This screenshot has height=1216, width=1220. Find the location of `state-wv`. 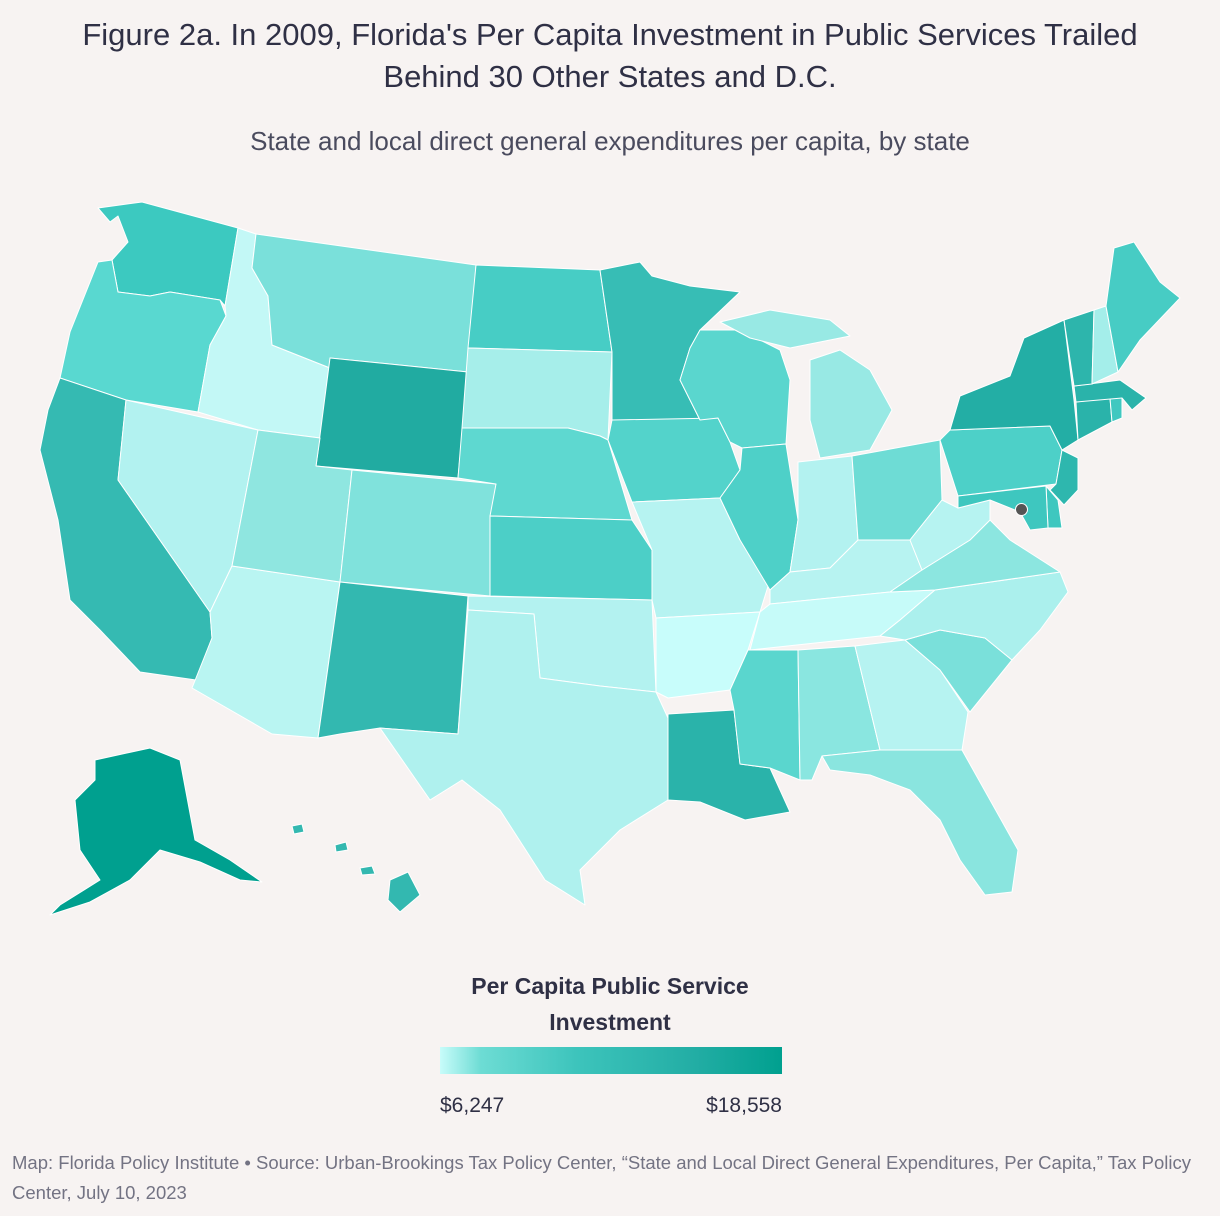

state-wv is located at coordinates (950, 535).